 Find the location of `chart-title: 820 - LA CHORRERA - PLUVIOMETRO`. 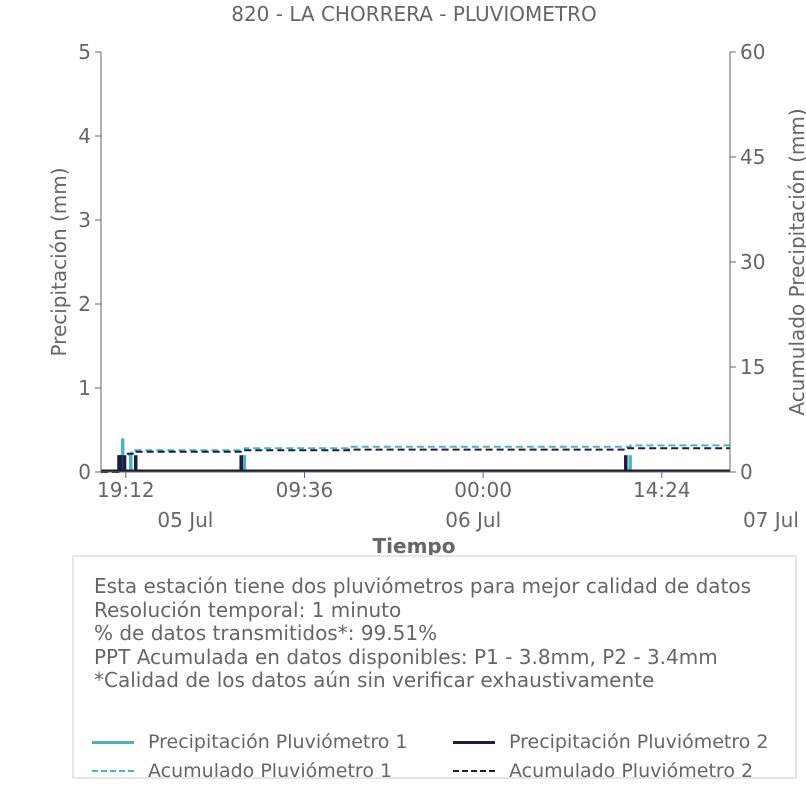

chart-title: 820 - LA CHORRERA - PLUVIOMETRO is located at coordinates (414, 14).